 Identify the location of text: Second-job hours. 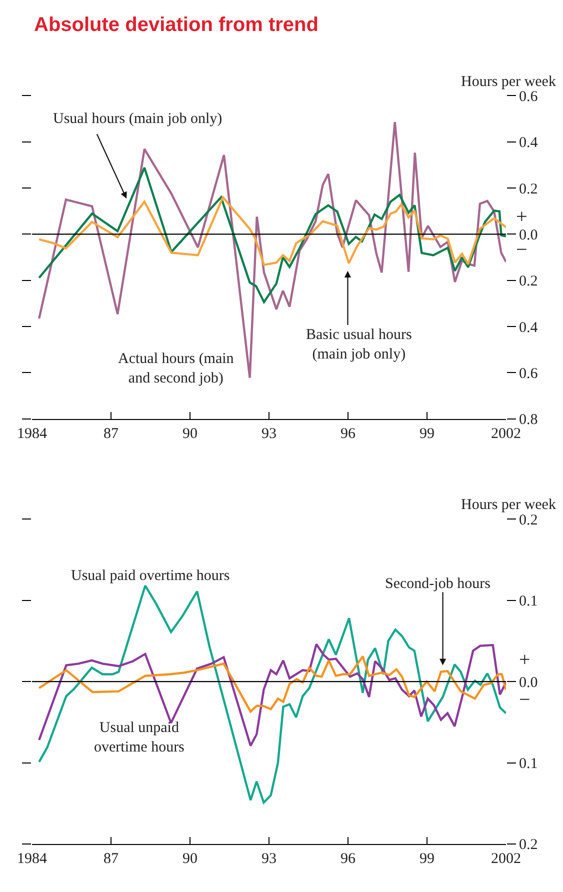
(438, 584).